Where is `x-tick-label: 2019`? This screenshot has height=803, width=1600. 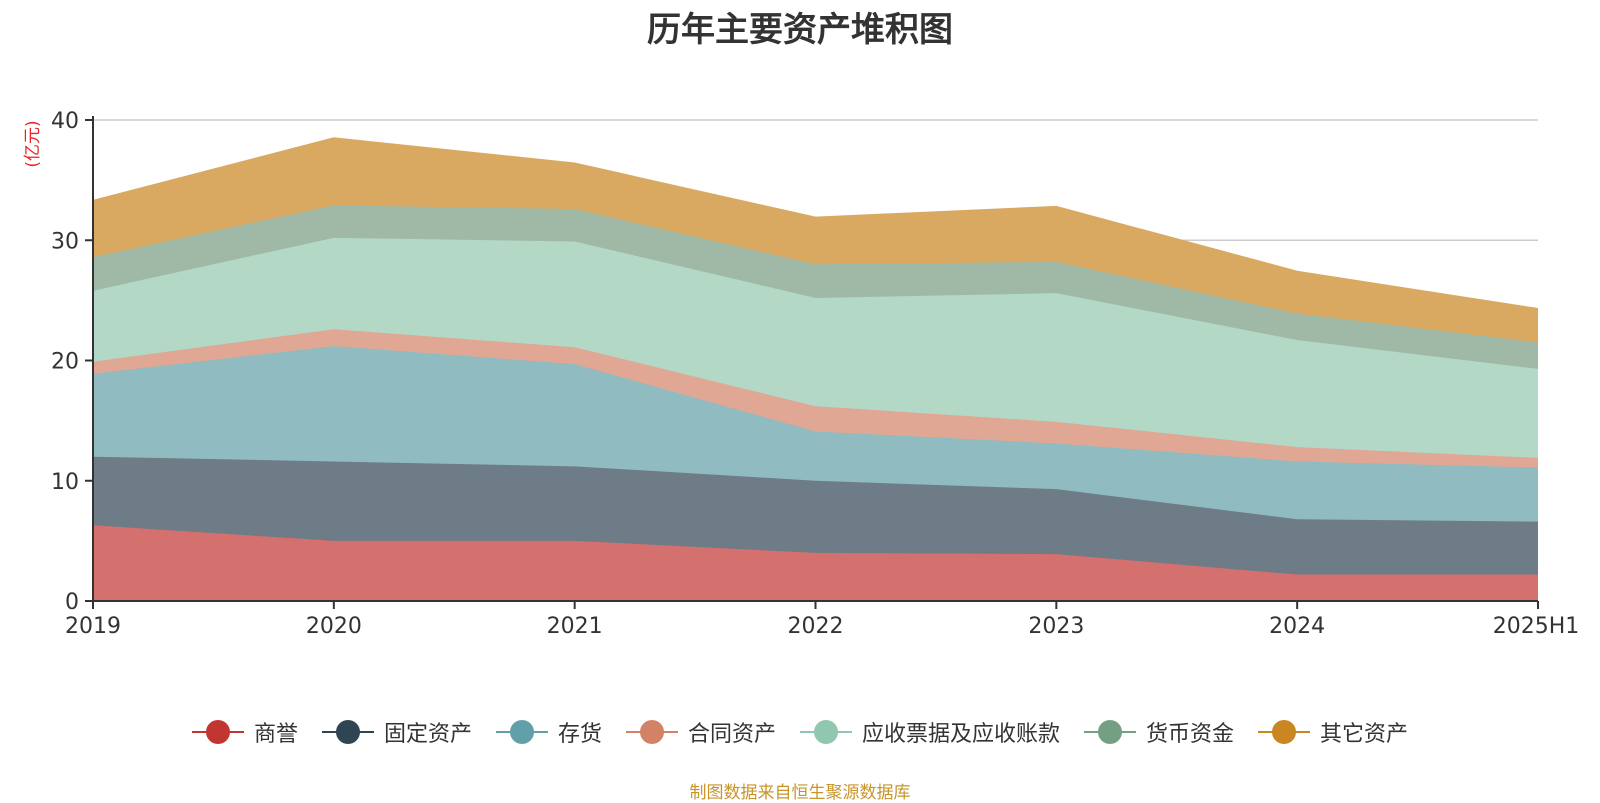
x-tick-label: 2019 is located at coordinates (93, 626).